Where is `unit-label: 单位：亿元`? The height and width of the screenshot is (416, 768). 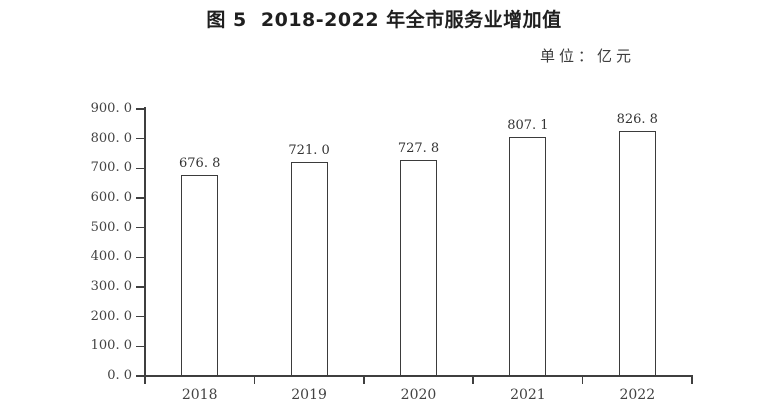
unit-label: 单位：亿元 is located at coordinates (587, 56).